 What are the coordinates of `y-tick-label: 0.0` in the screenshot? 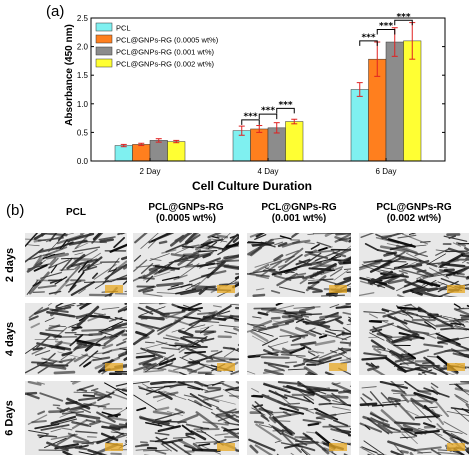 It's located at (83, 161).